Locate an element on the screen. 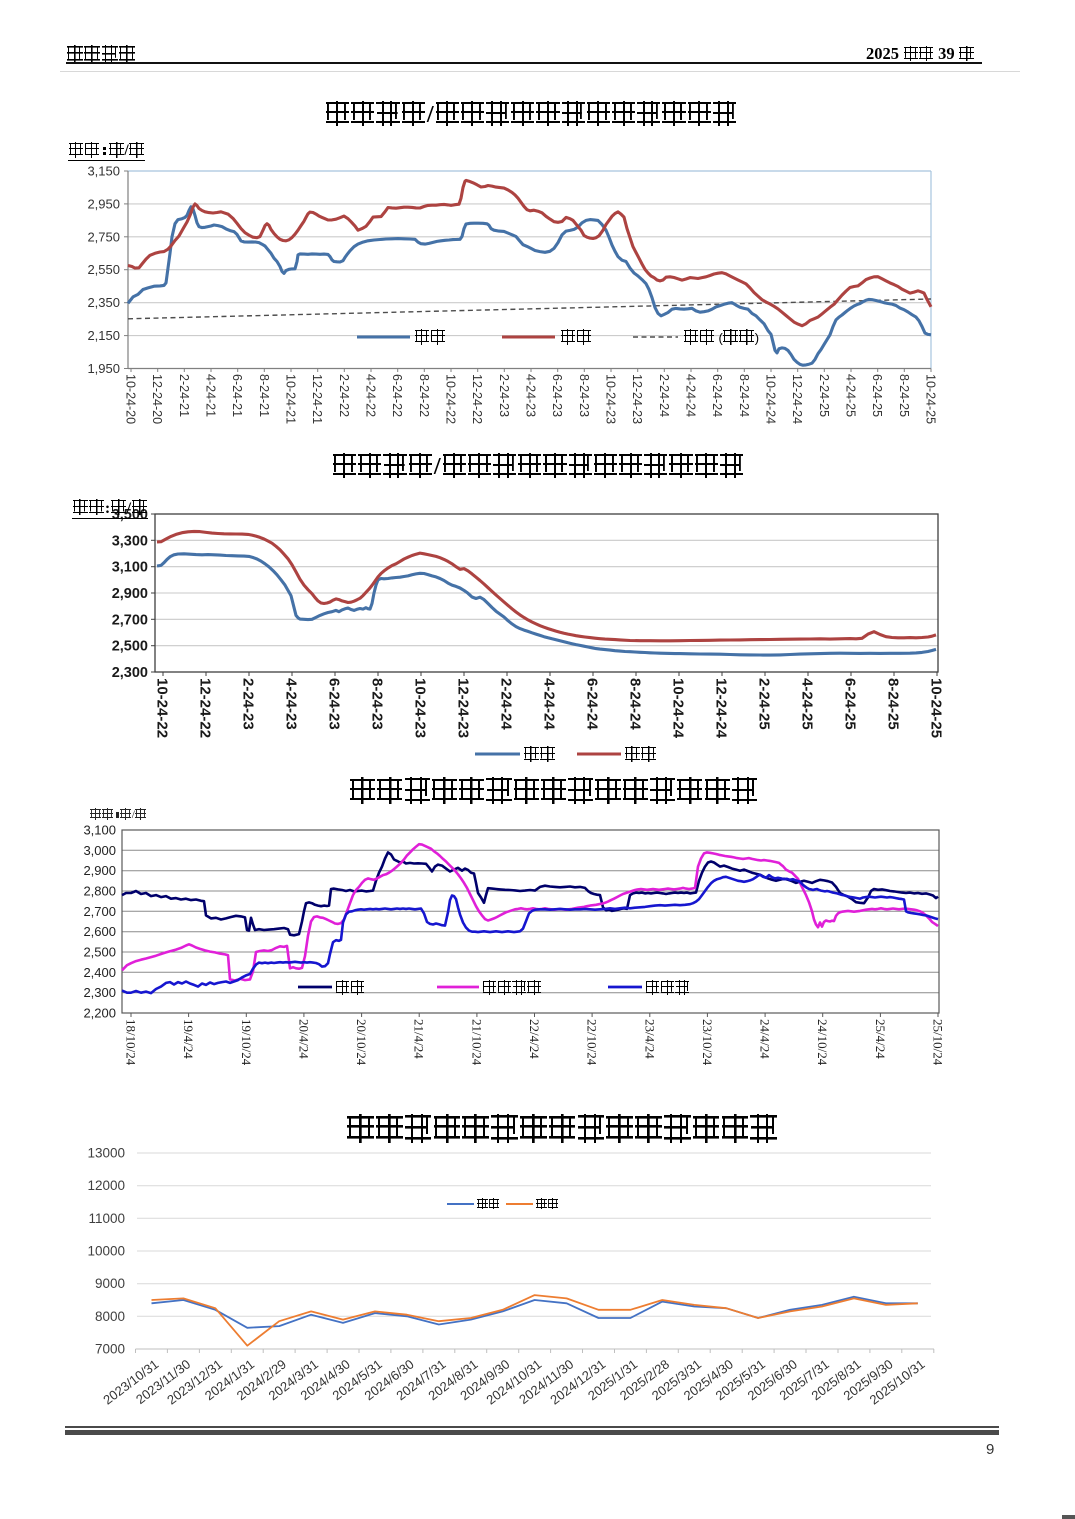  svg-text: 10000 is located at coordinates (106, 1251).